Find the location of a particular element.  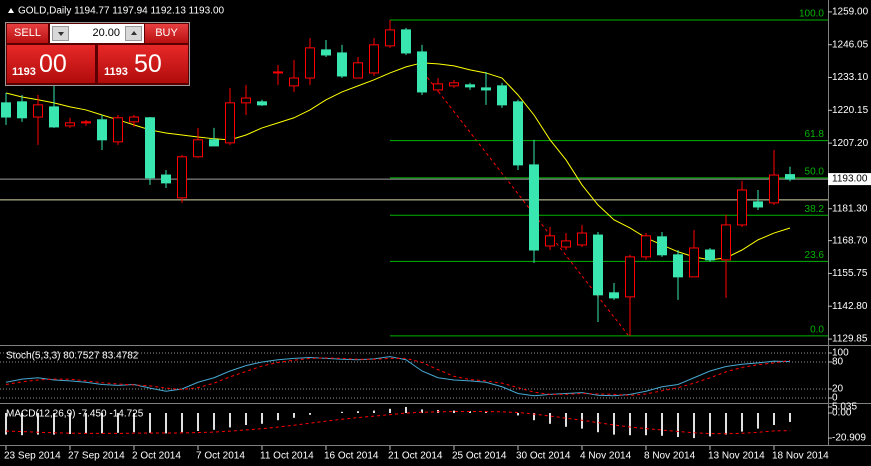

x-tick-label: 16 Oct 2014 is located at coordinates (351, 456).